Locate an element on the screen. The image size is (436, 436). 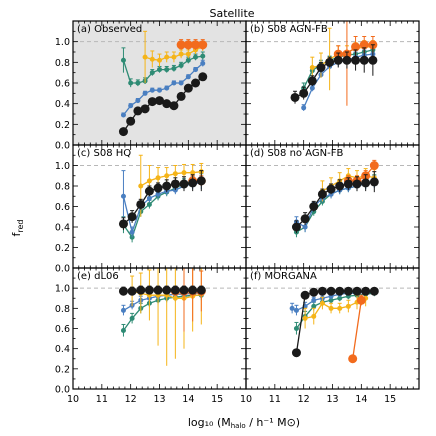
series-gold is located at coordinates (335, 309).